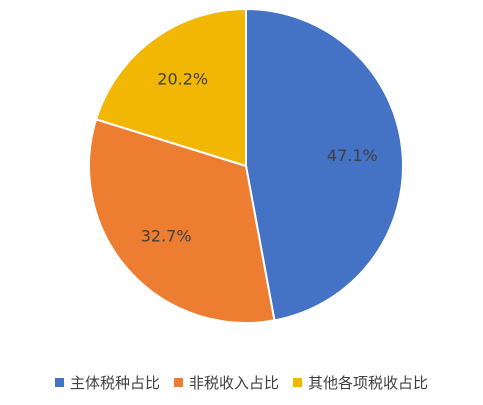 Image resolution: width=483 pixels, height=405 pixels. Describe the element at coordinates (166, 235) in the screenshot. I see `pie-label-non-tax: 32.7%` at that location.